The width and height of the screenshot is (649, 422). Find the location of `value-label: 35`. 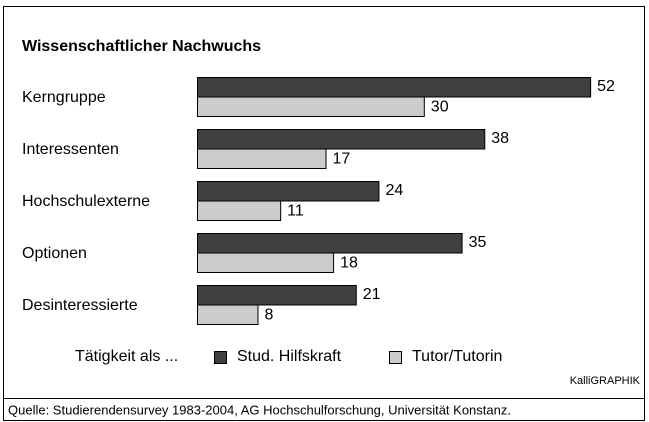

value-label: 35 is located at coordinates (478, 242).